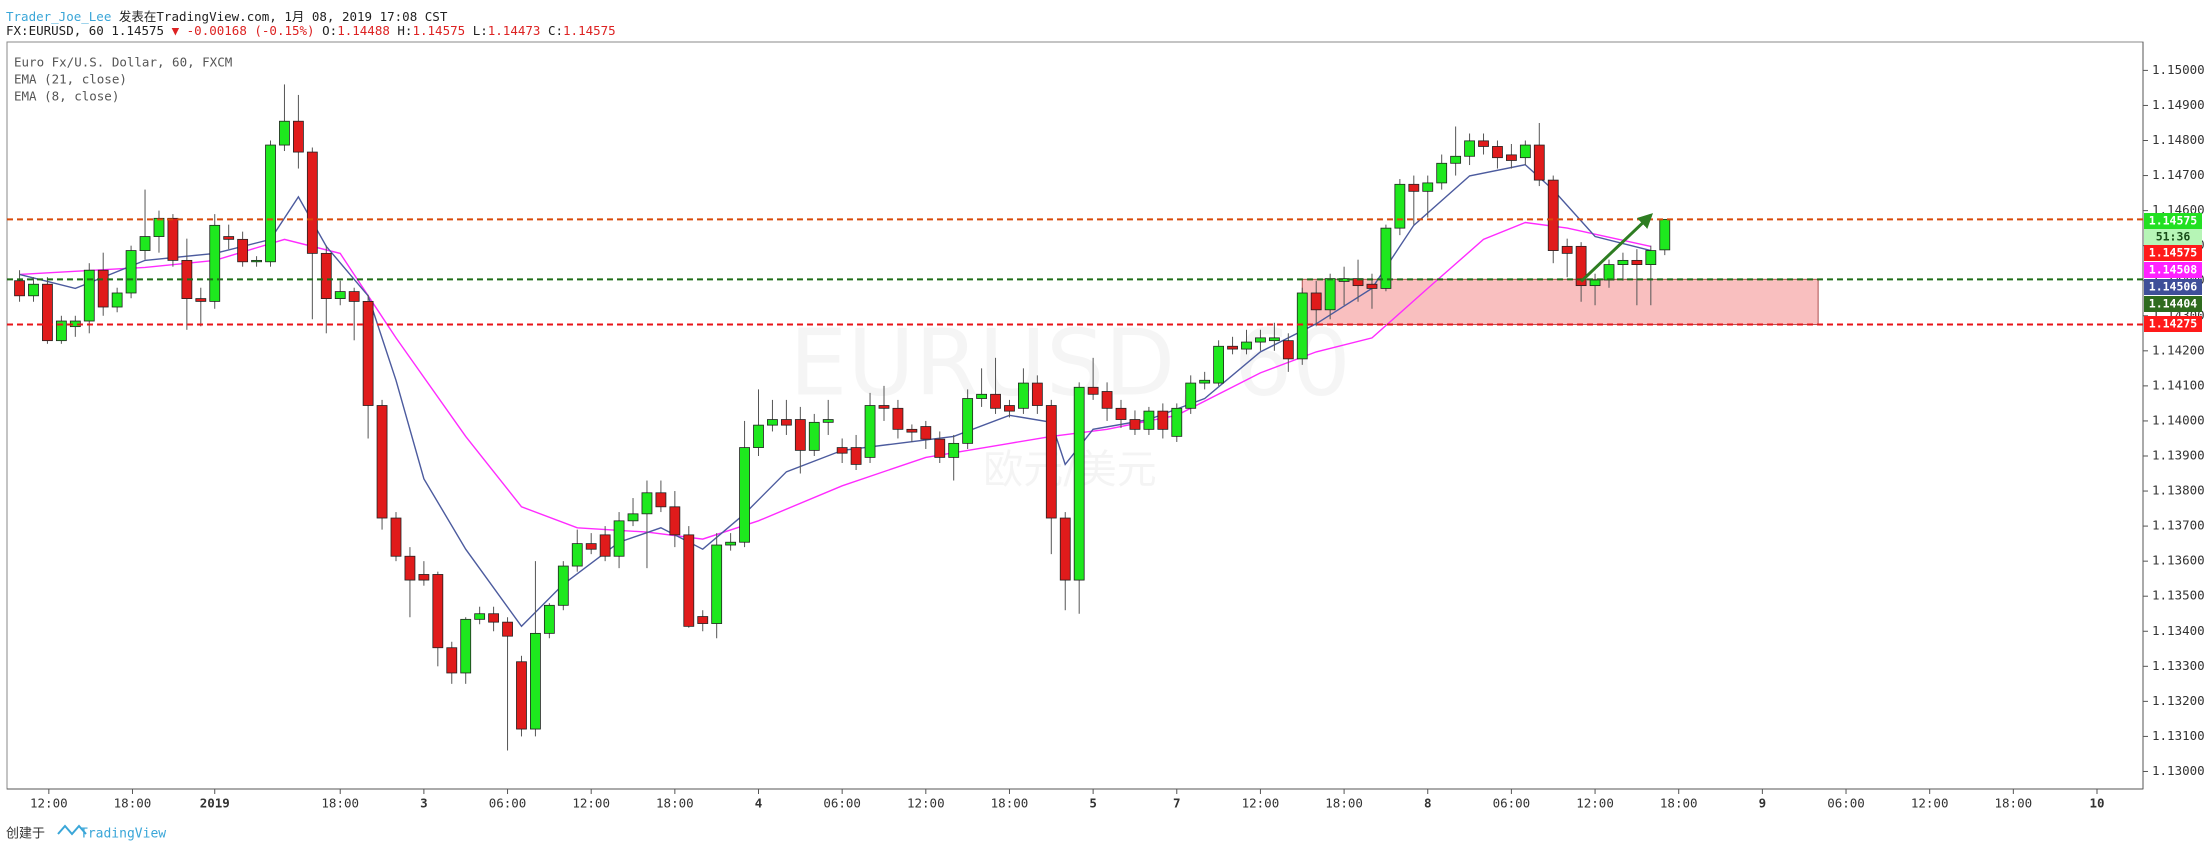  I want to click on ohlc-value: 1.14575, so click(589, 30).